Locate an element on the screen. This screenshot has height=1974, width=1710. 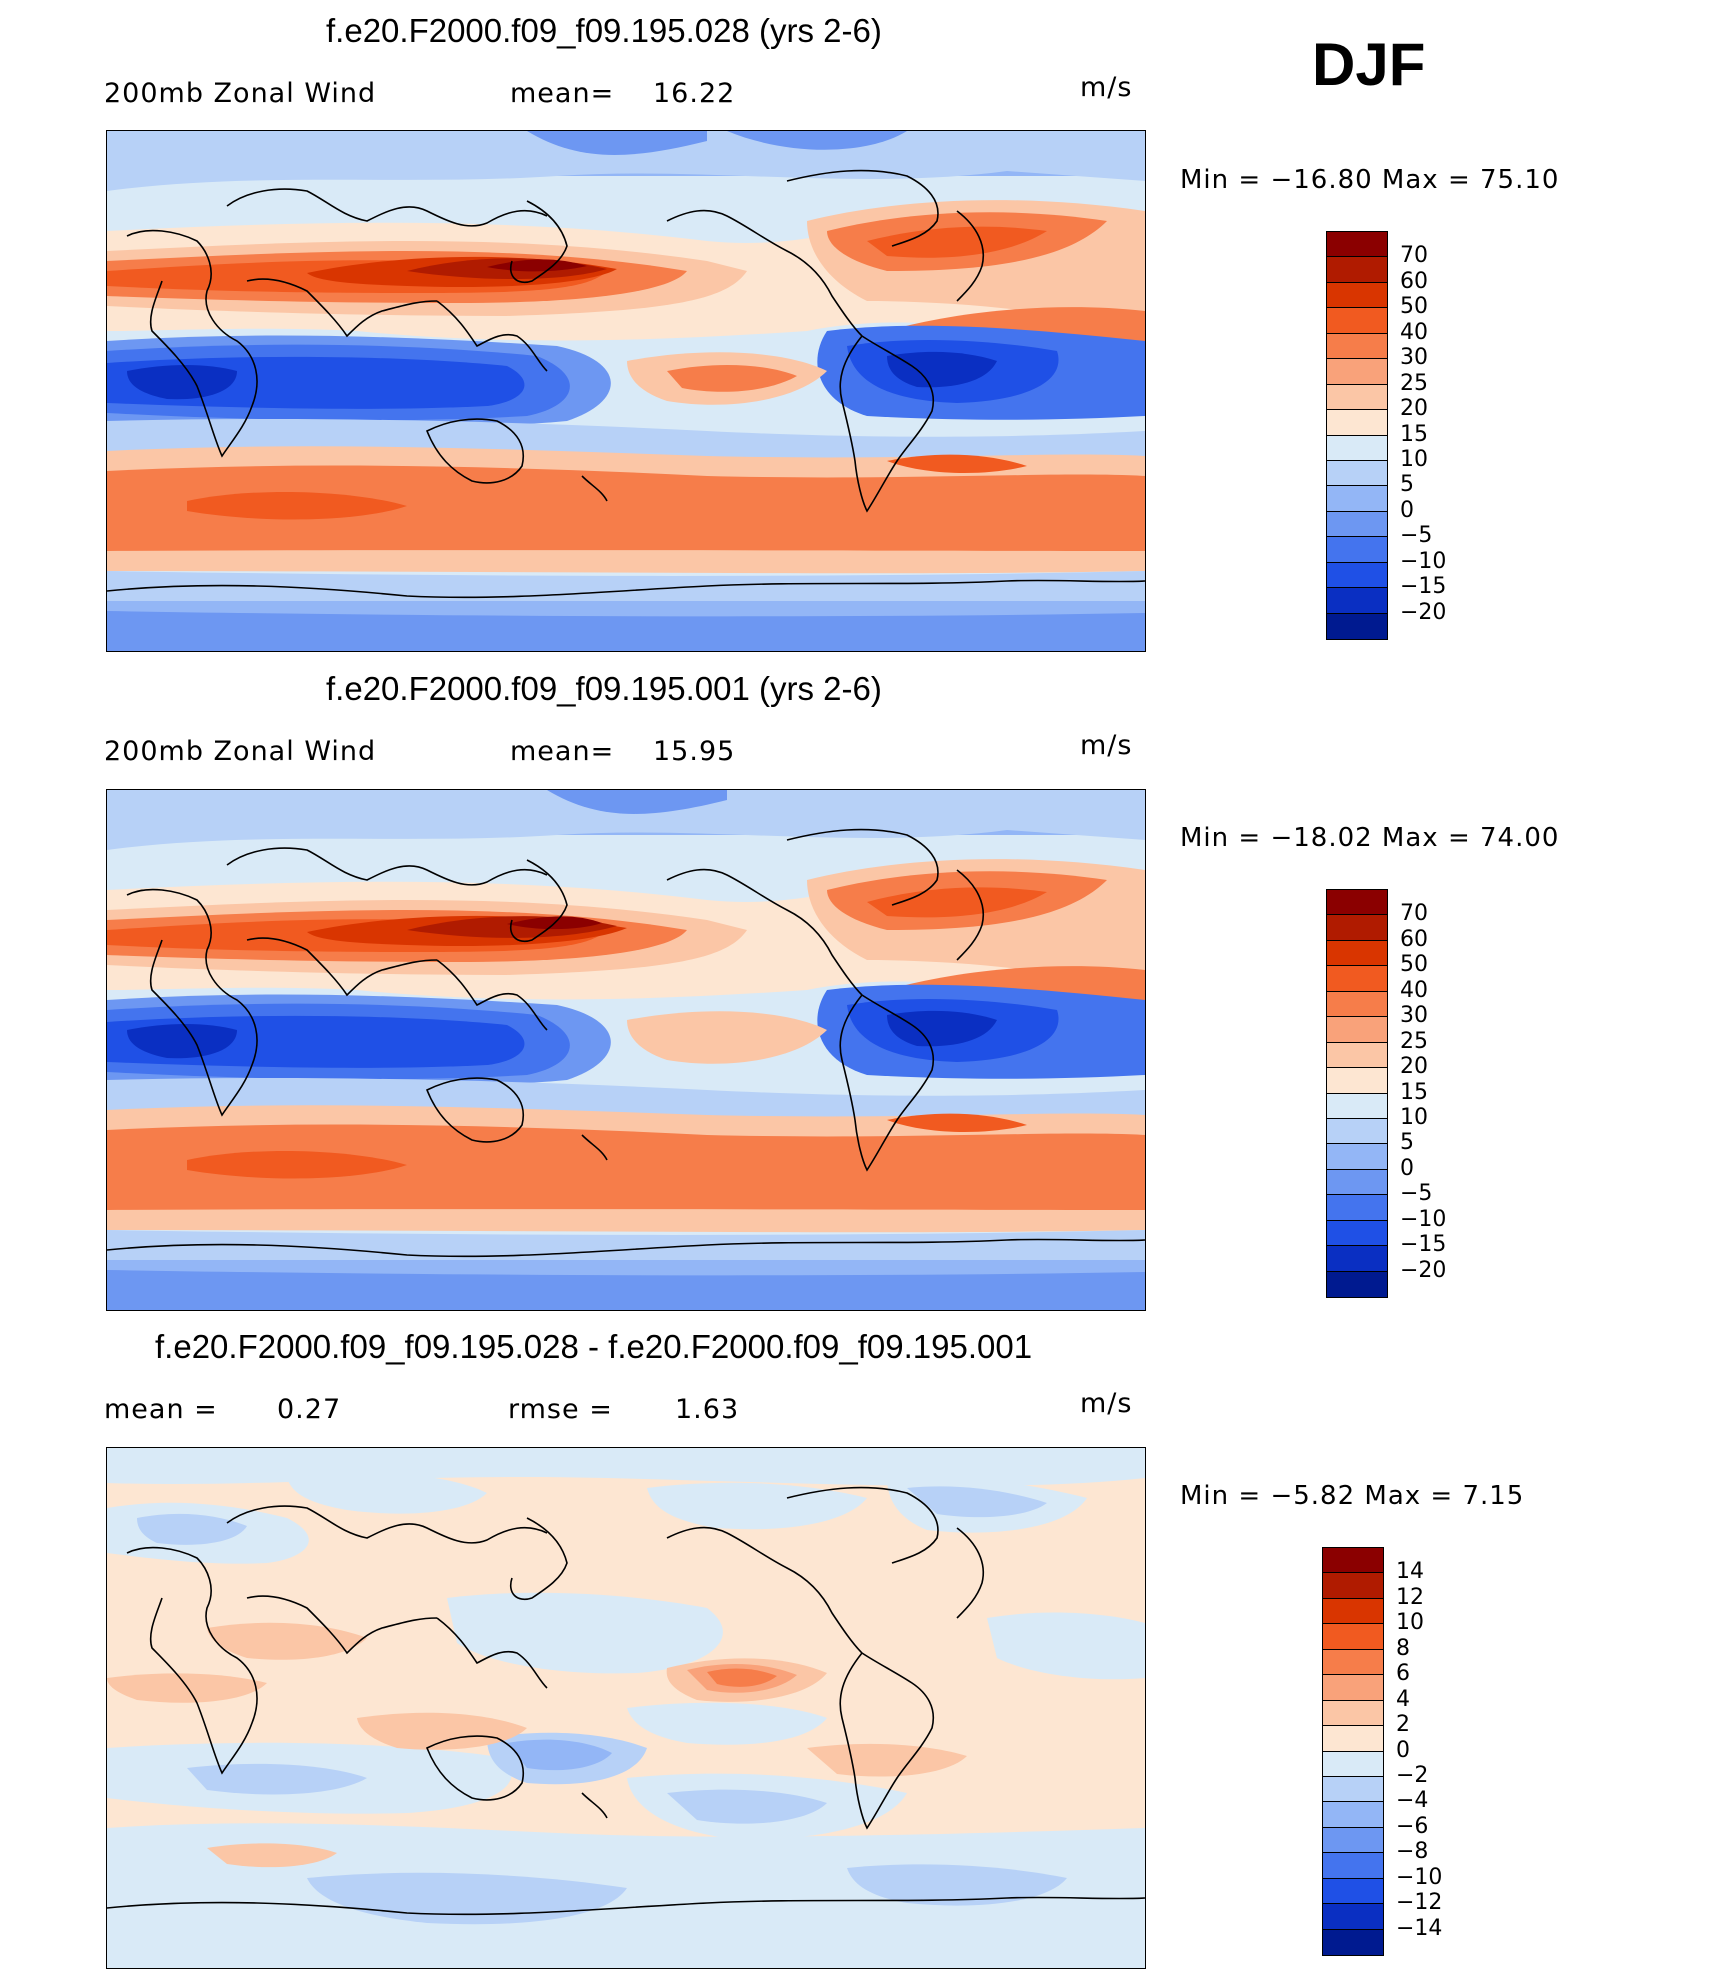
colorbar-tick-label: 4 is located at coordinates (1403, 1699).